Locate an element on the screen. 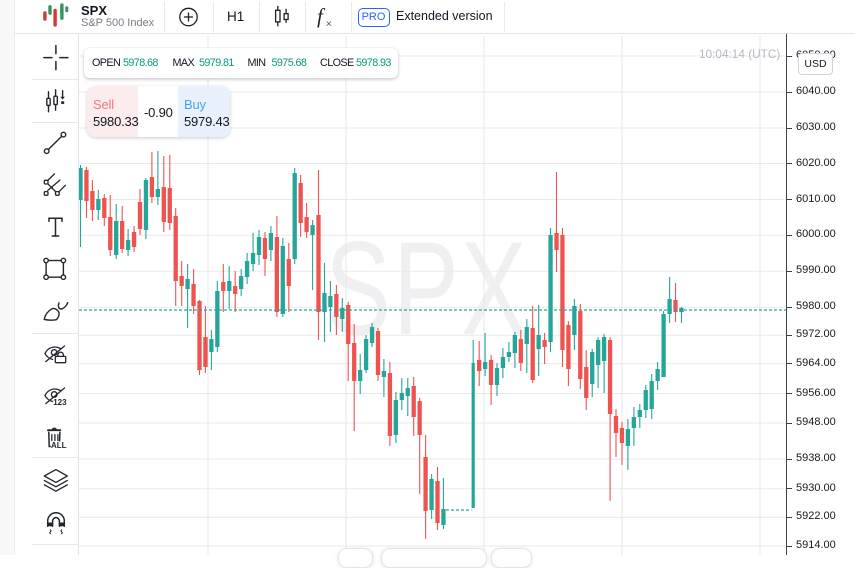  svg-text: ALL is located at coordinates (59, 445).